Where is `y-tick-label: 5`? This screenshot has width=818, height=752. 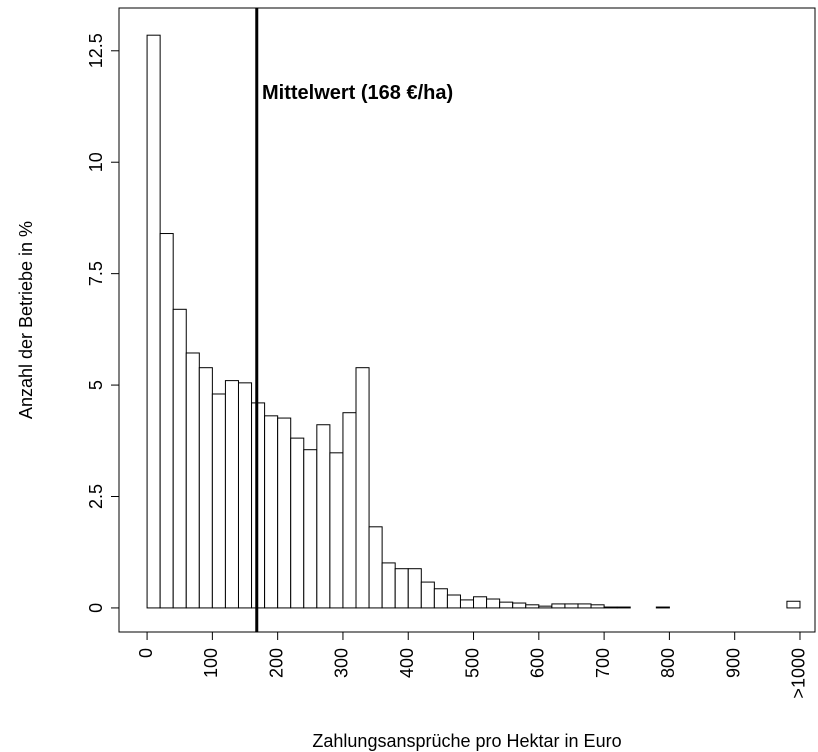
y-tick-label: 5 is located at coordinates (96, 385).